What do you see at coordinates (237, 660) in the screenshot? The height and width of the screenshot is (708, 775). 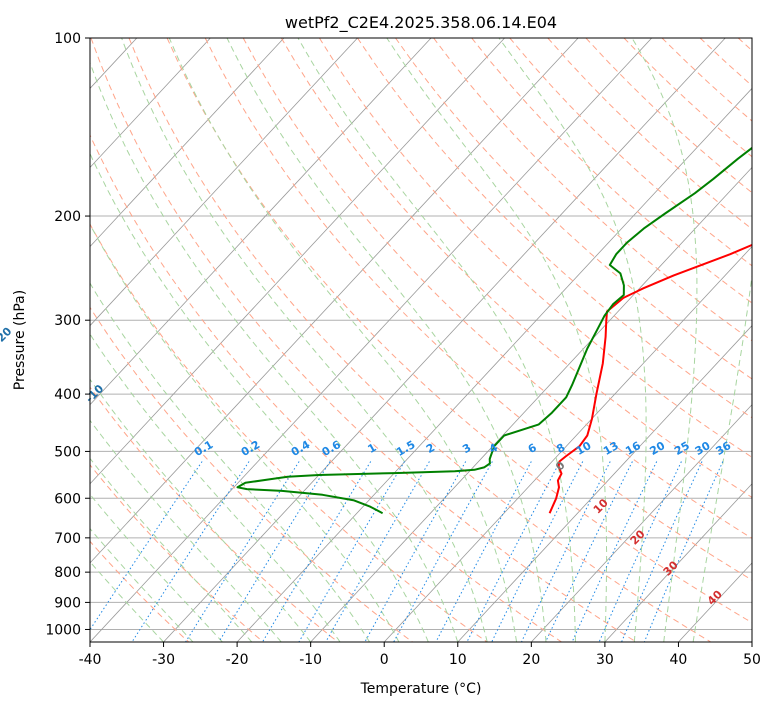 I see `x-tick-label: -20` at bounding box center [237, 660].